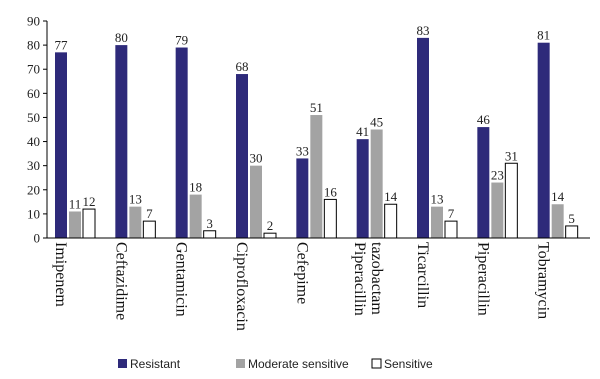 The width and height of the screenshot is (600, 379). Describe the element at coordinates (62, 44) in the screenshot. I see `data-label: 77` at that location.